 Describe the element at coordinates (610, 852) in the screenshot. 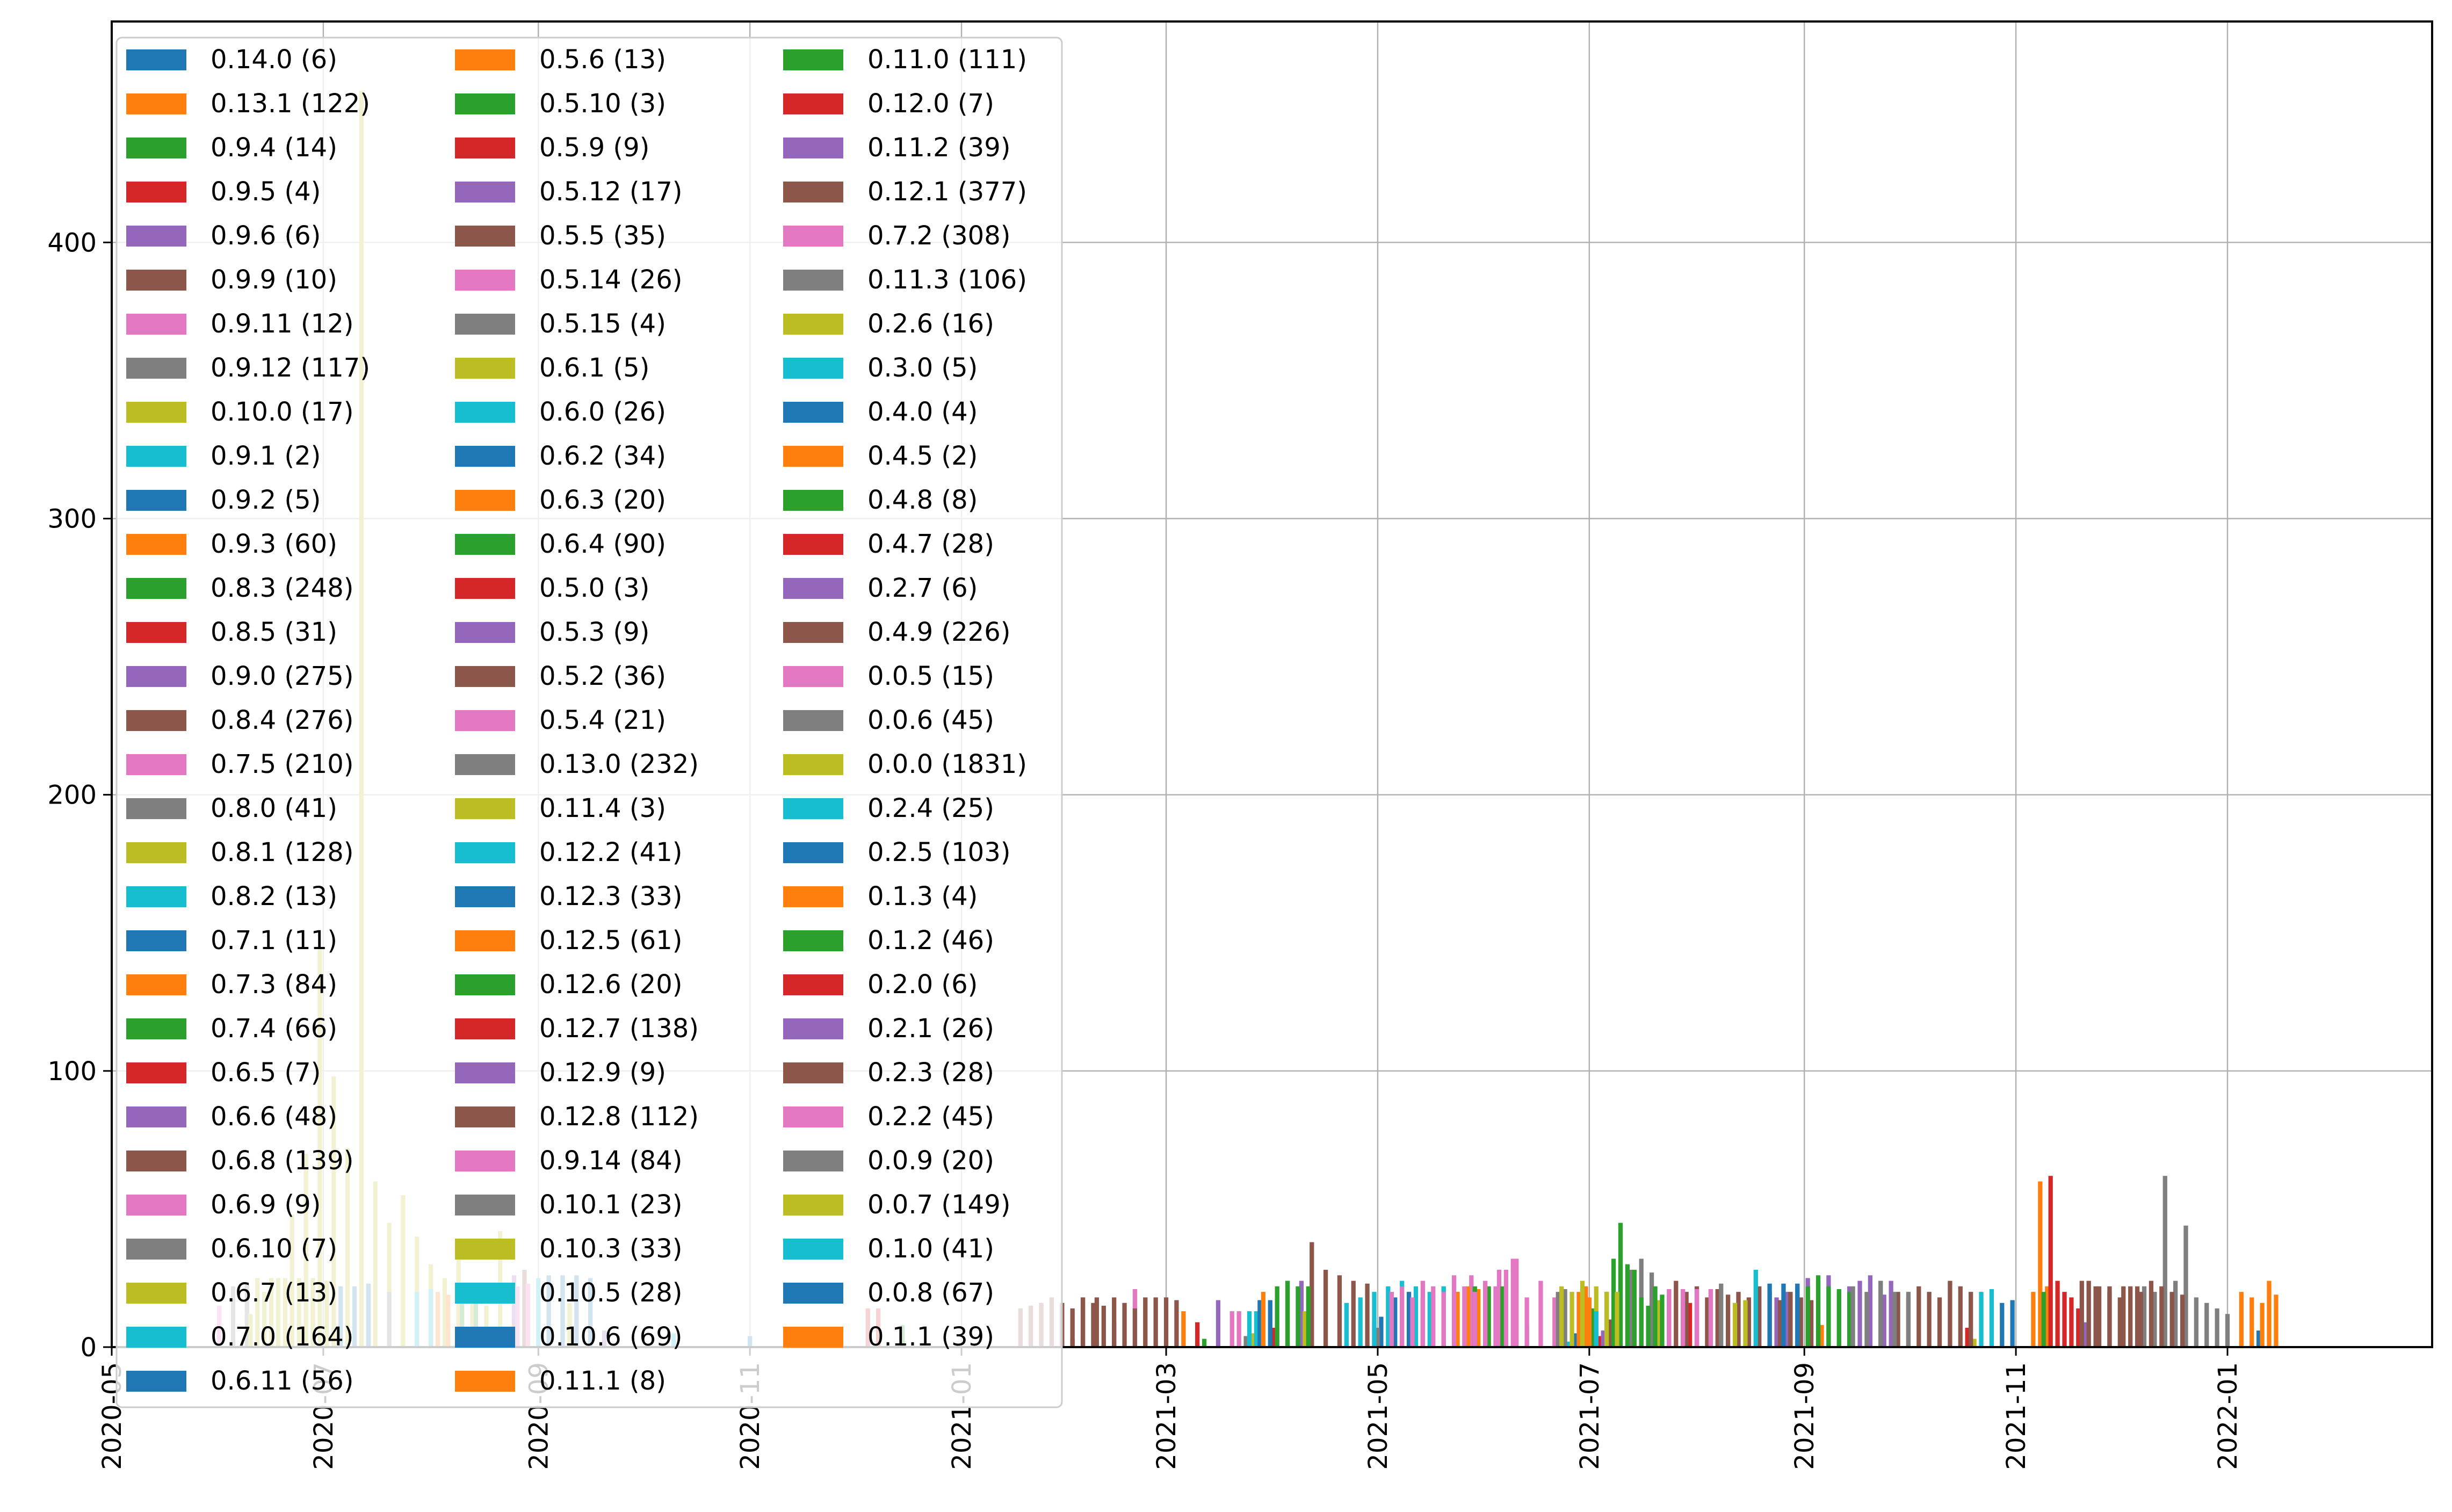

I see `legend-label: 0.12.2 (41)` at that location.